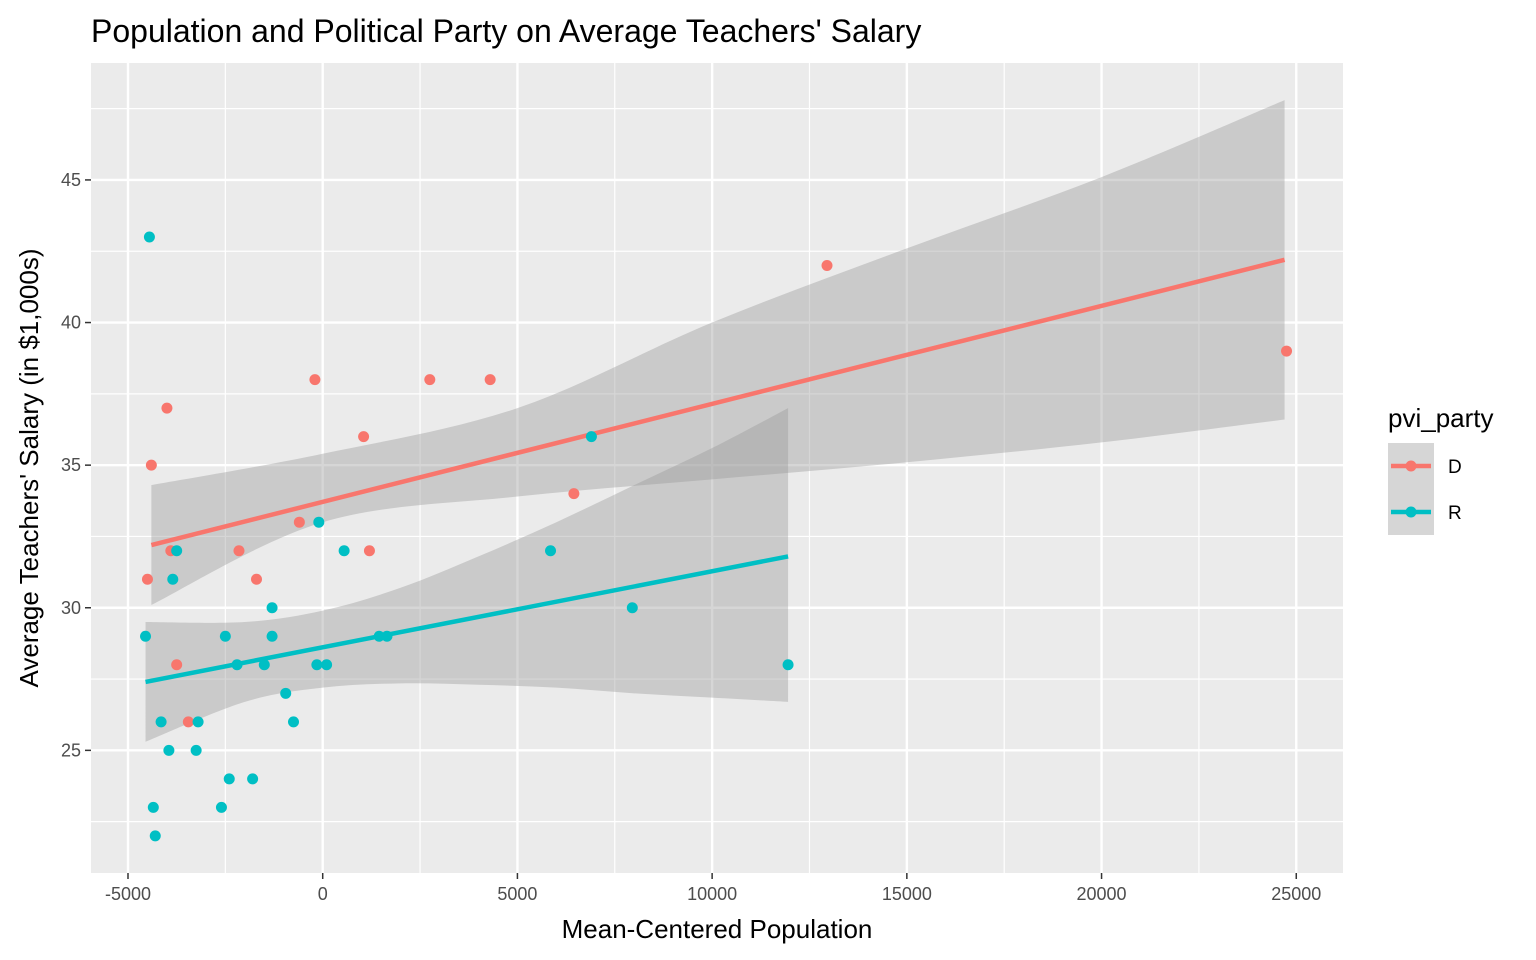  Describe the element at coordinates (717, 929) in the screenshot. I see `x-axis-title: Mean-Centered Population` at that location.